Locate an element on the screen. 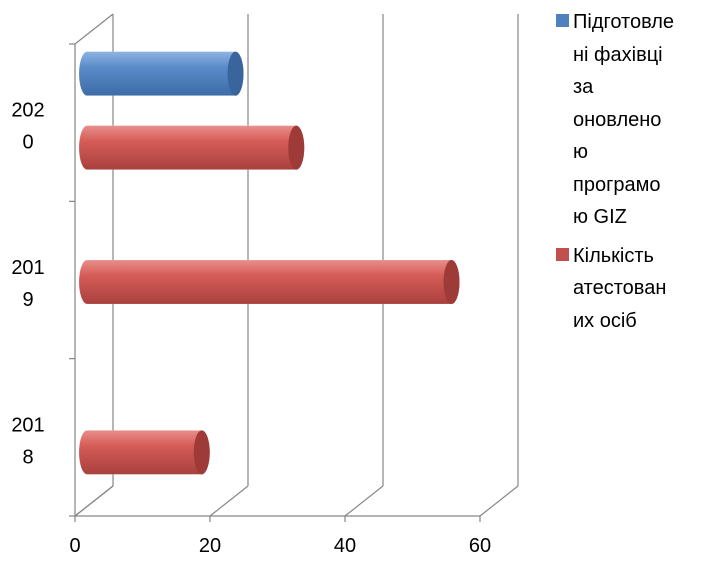 This screenshot has height=561, width=710. legend-swatch-blue is located at coordinates (562, 20).